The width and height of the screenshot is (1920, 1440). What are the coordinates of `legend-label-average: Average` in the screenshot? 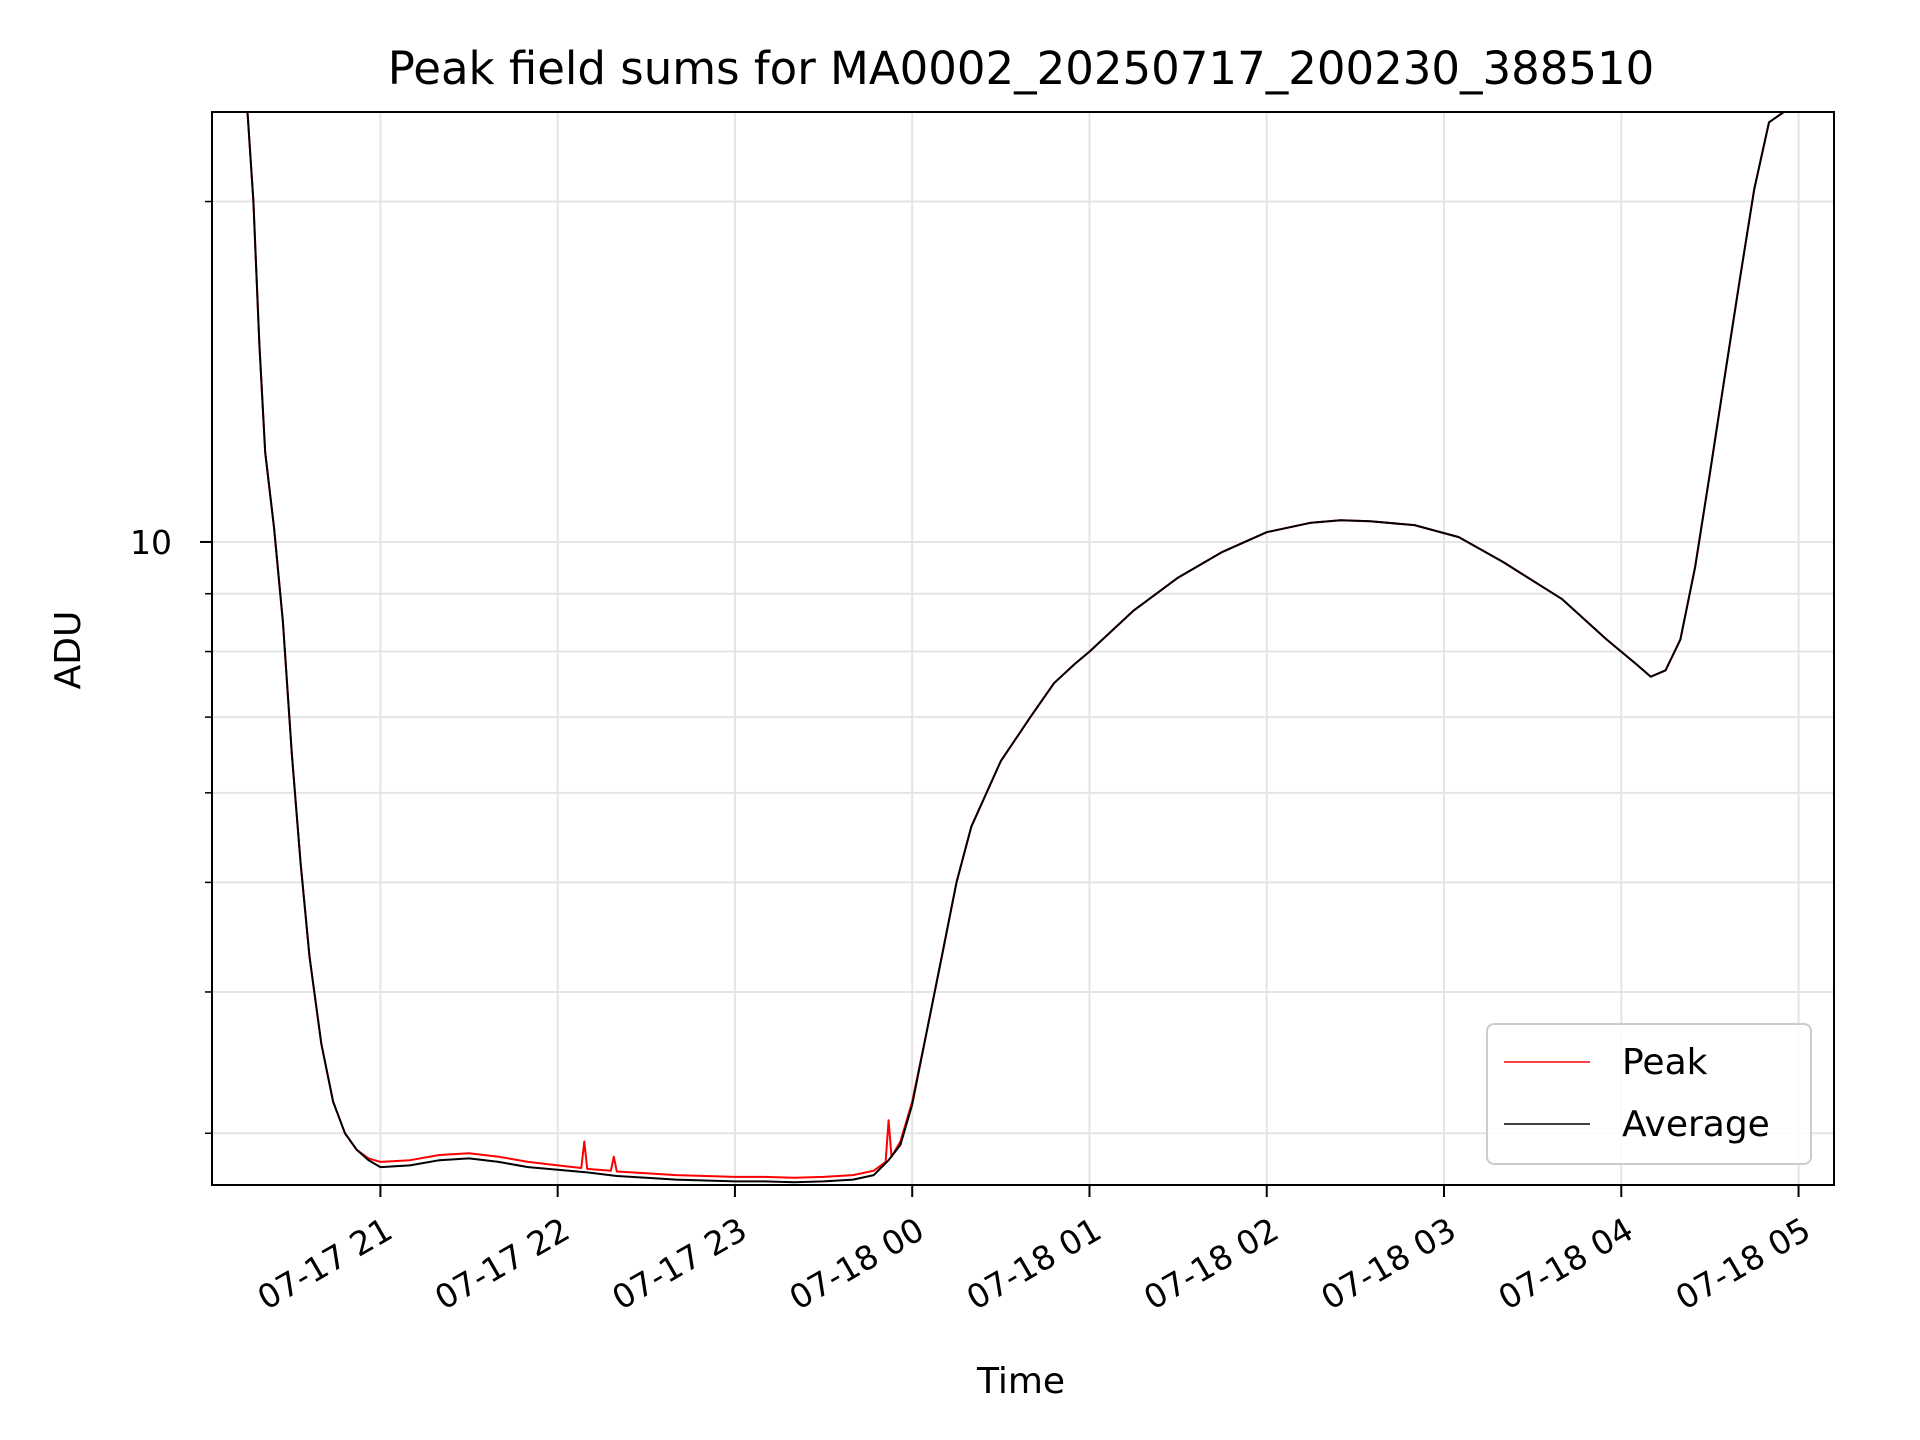 It's located at (1696, 1124).